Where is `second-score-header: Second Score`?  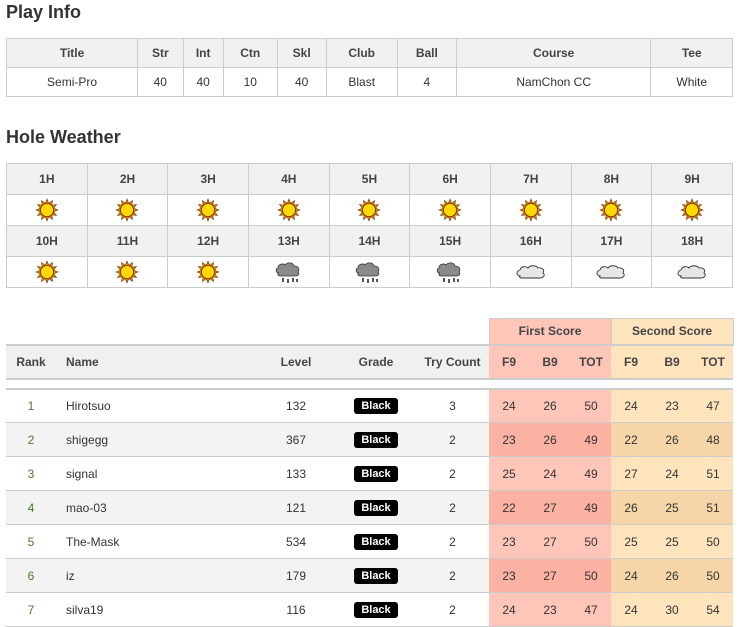 second-score-header: Second Score is located at coordinates (672, 331).